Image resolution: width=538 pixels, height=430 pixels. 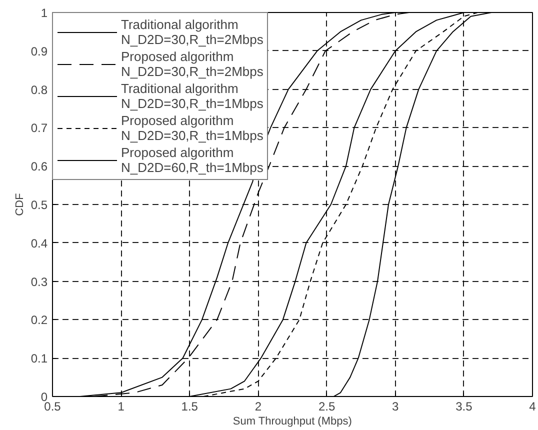 What do you see at coordinates (192, 64) in the screenshot?
I see `legend-label: Proposed algorithm N_D2D=30,R_th=2Mbps` at bounding box center [192, 64].